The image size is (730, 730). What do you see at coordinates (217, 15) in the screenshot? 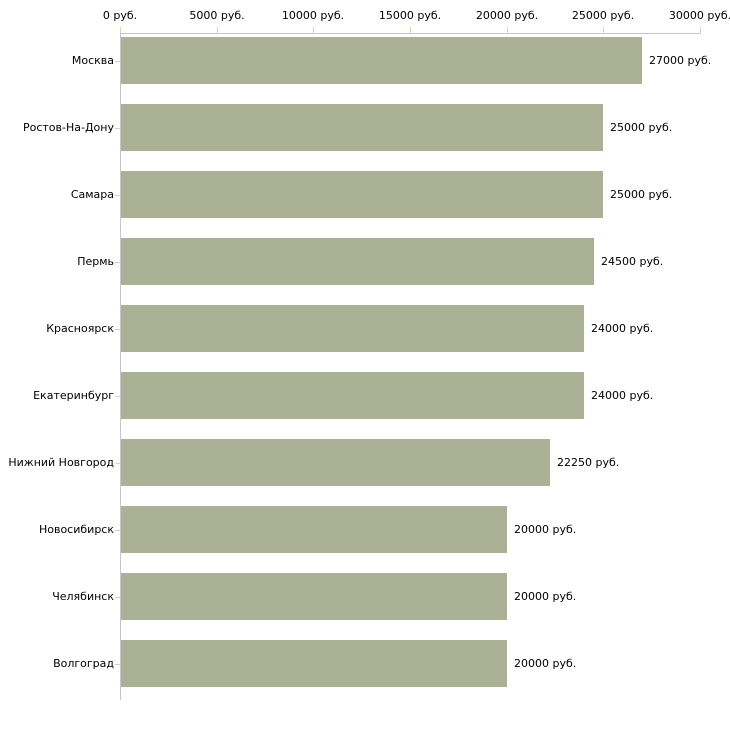
I see `x-axis-tick-label: 5000 руб.` at bounding box center [217, 15].